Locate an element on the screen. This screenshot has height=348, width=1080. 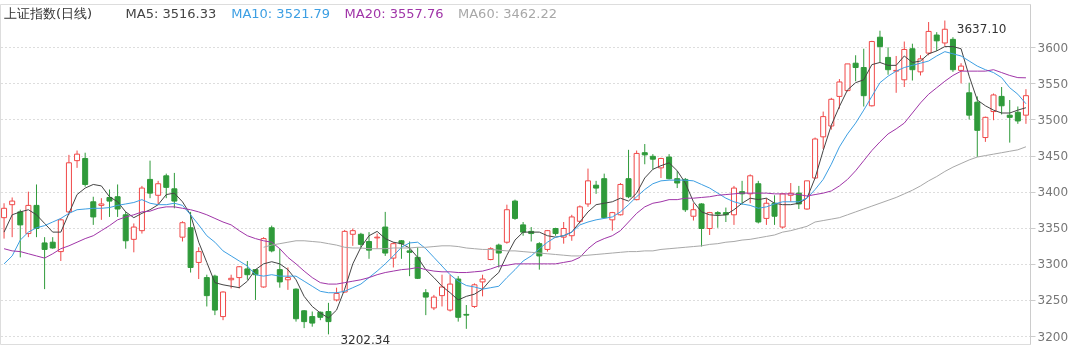
y-tick-label: 3500 is located at coordinates (1053, 120).